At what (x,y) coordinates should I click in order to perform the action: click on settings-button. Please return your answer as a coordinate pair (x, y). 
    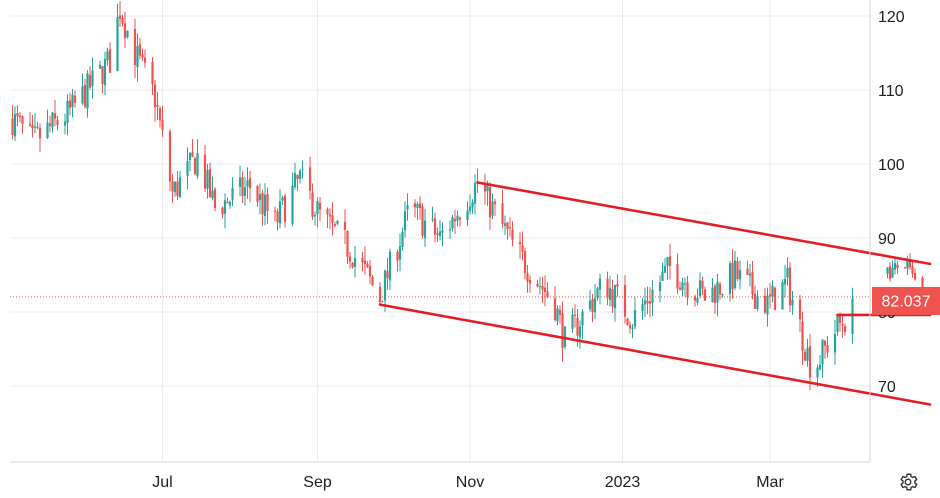
    Looking at the image, I should click on (908, 482).